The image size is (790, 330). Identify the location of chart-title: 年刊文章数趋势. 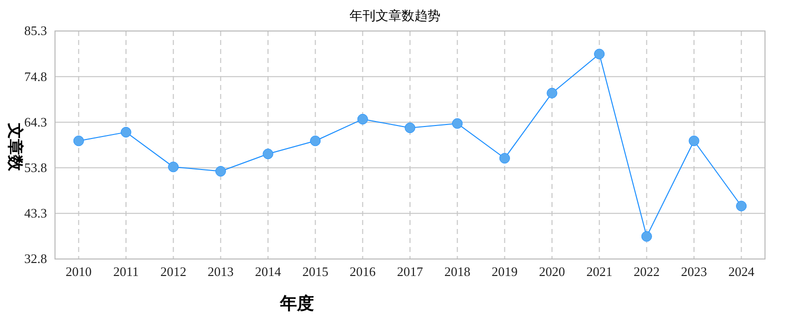
(395, 15).